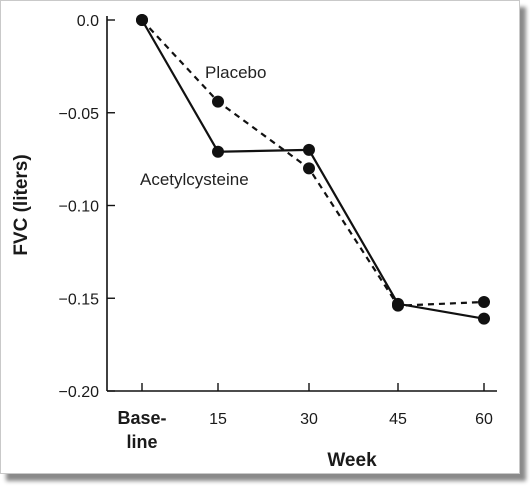 The height and width of the screenshot is (488, 530). I want to click on y-tick-label: −0.10, so click(79, 207).